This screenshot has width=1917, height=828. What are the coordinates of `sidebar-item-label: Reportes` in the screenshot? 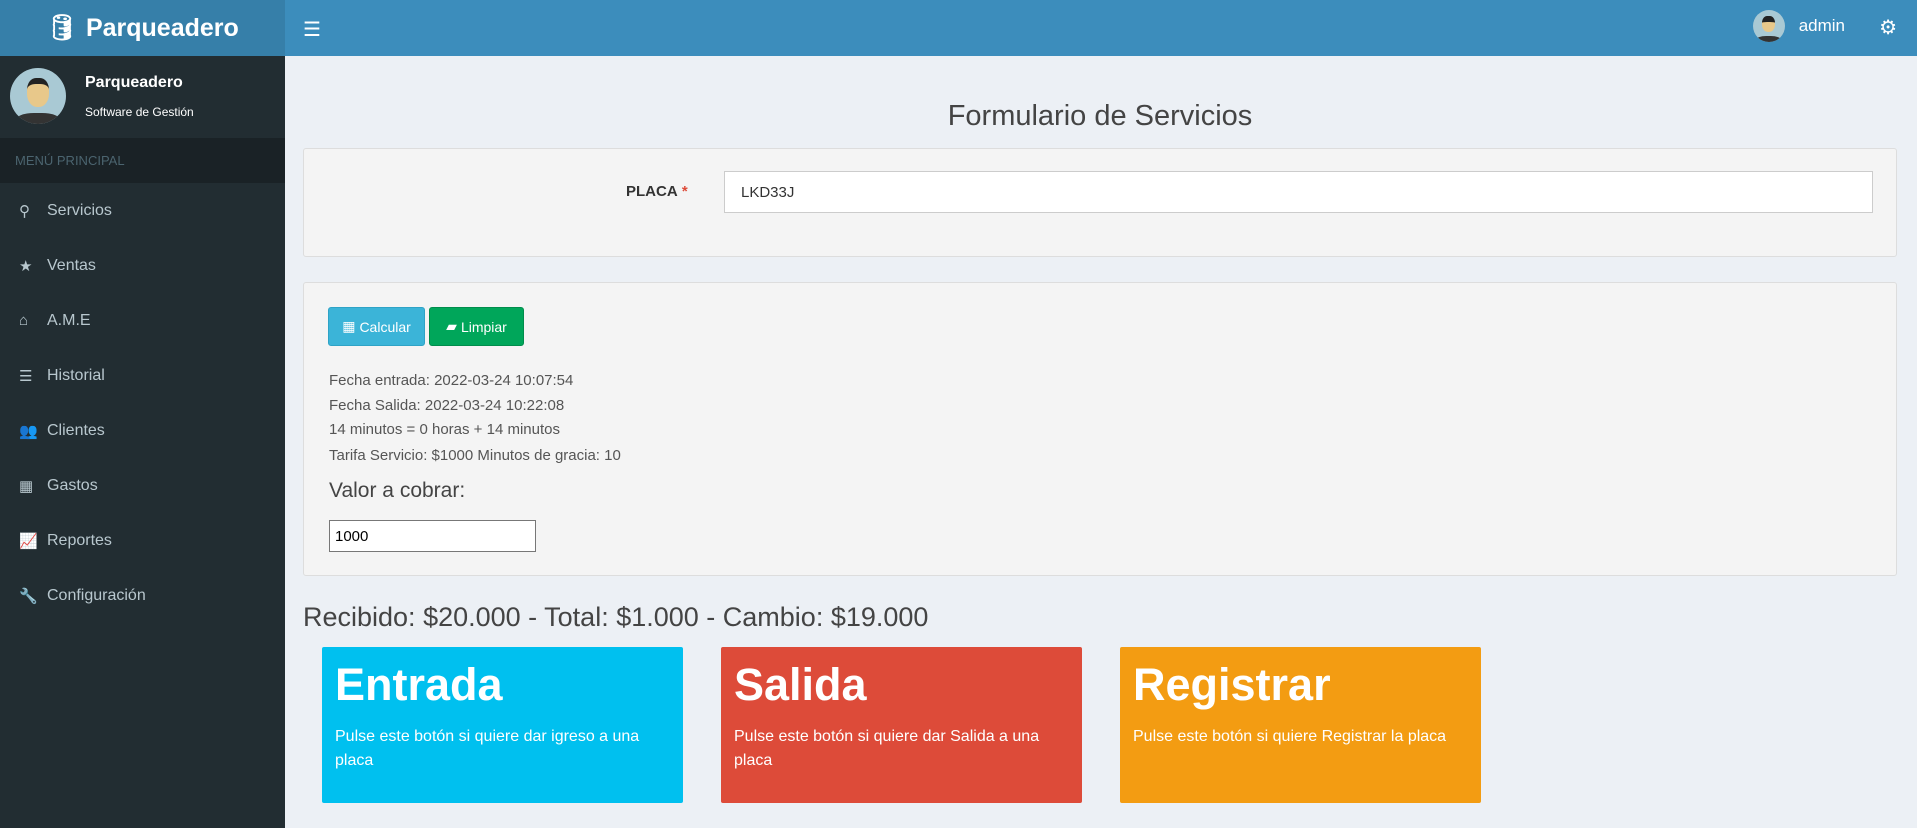 It's located at (79, 540).